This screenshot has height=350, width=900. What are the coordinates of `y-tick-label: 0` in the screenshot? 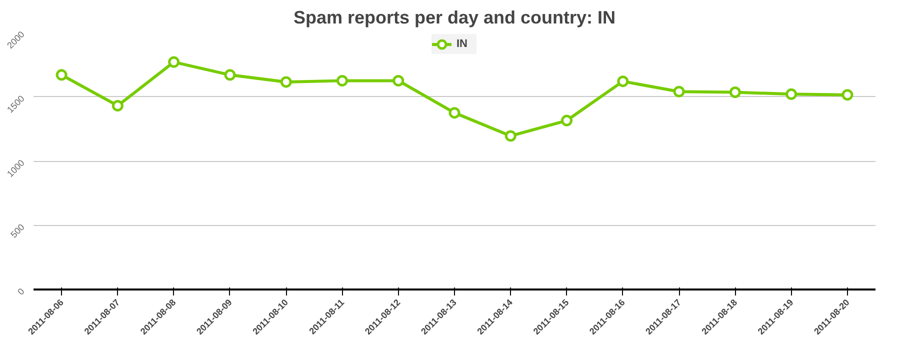 It's located at (21, 291).